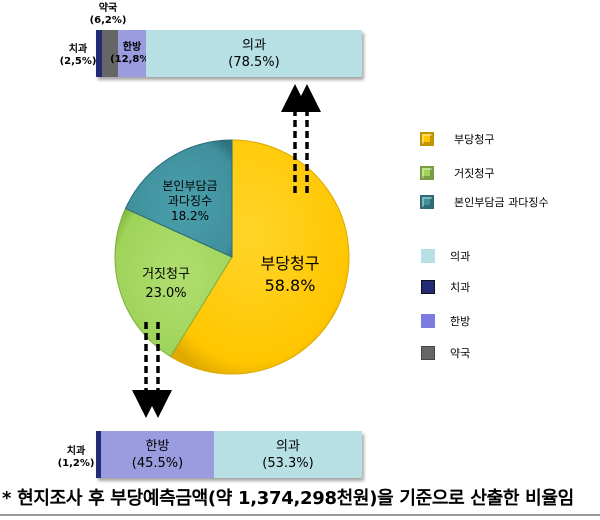  I want to click on bottom-chigwa-name: 치과, so click(76, 451).